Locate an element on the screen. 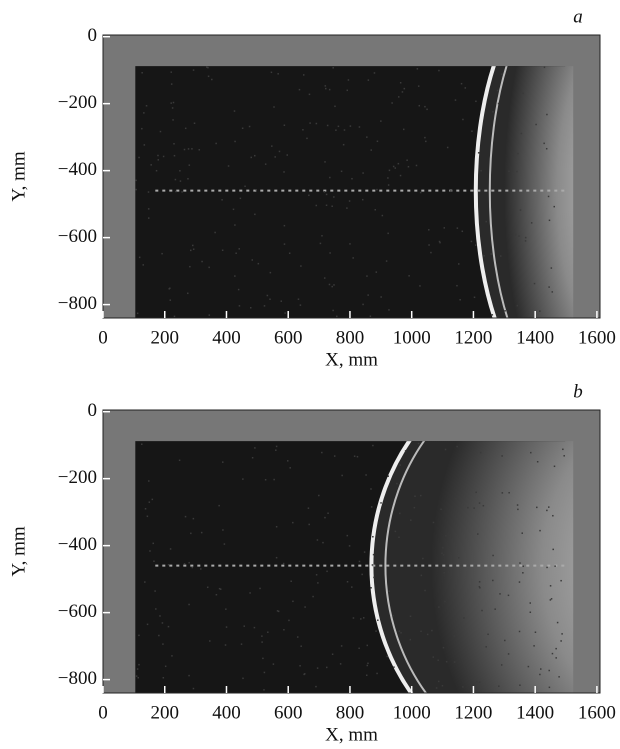 Image resolution: width=620 pixels, height=749 pixels. y-tick-label: −800 is located at coordinates (77, 303).